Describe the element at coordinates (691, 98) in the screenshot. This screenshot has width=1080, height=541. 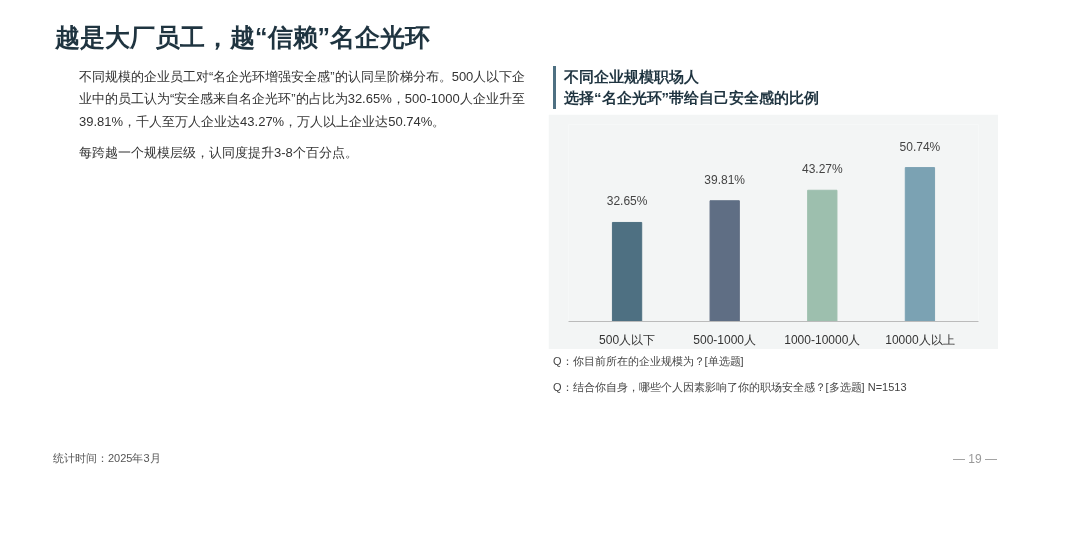
I see `chart-subtitle: 选择“名企光环”带给自己安全感的比例` at that location.